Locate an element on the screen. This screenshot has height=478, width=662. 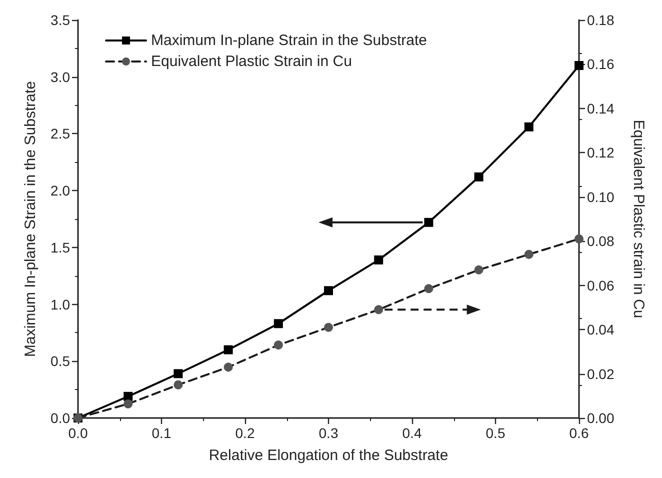
y2-tick-label: 0.16 is located at coordinates (600, 64).